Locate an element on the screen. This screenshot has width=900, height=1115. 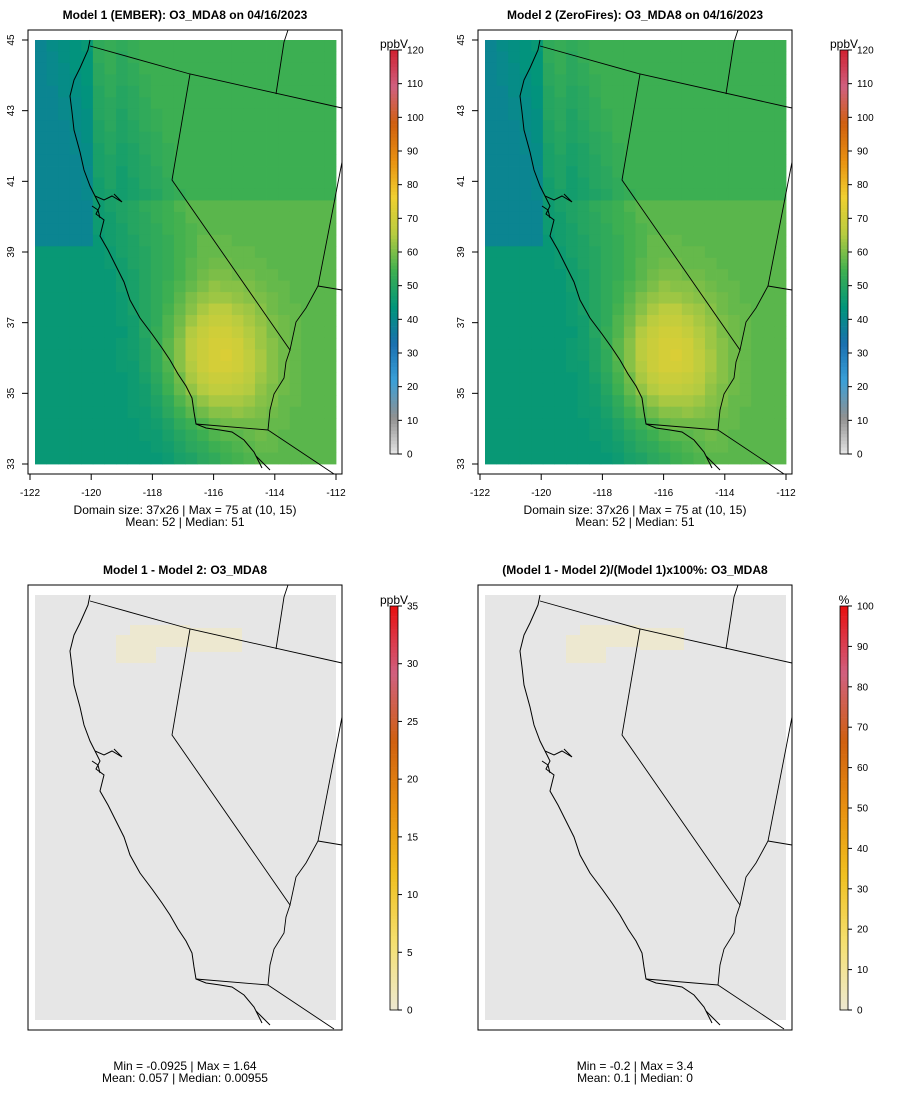
colorbar-unit: ppbV is located at coordinates (844, 44).